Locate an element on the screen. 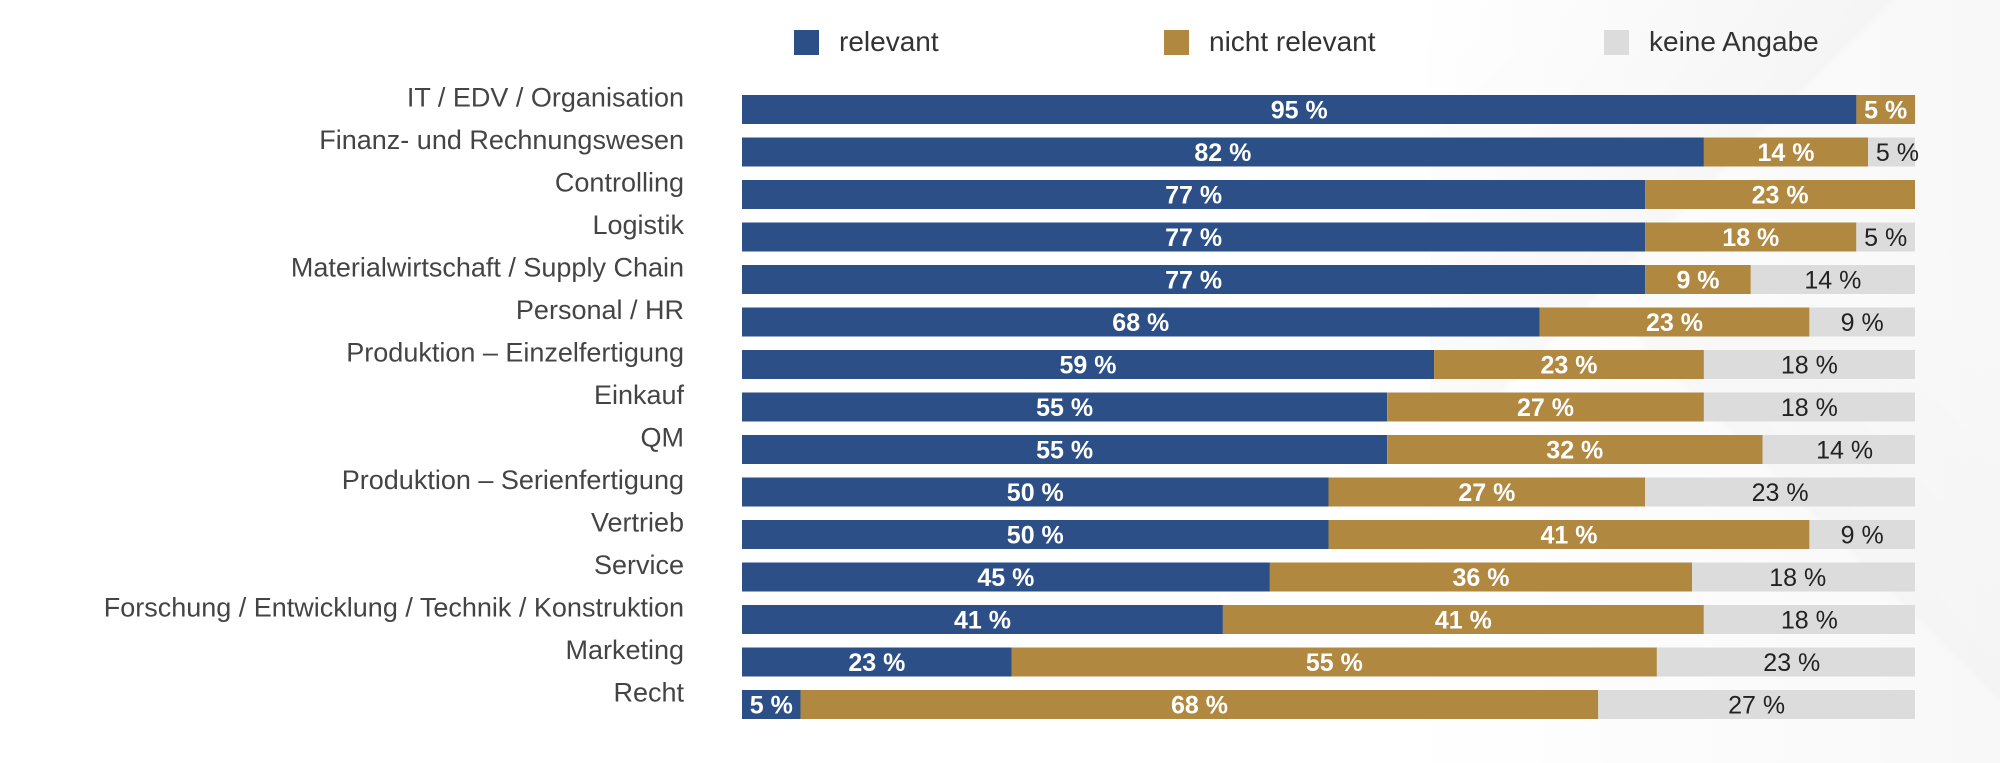 The width and height of the screenshot is (2000, 763). value-label-relevant: 23 % is located at coordinates (876, 663).